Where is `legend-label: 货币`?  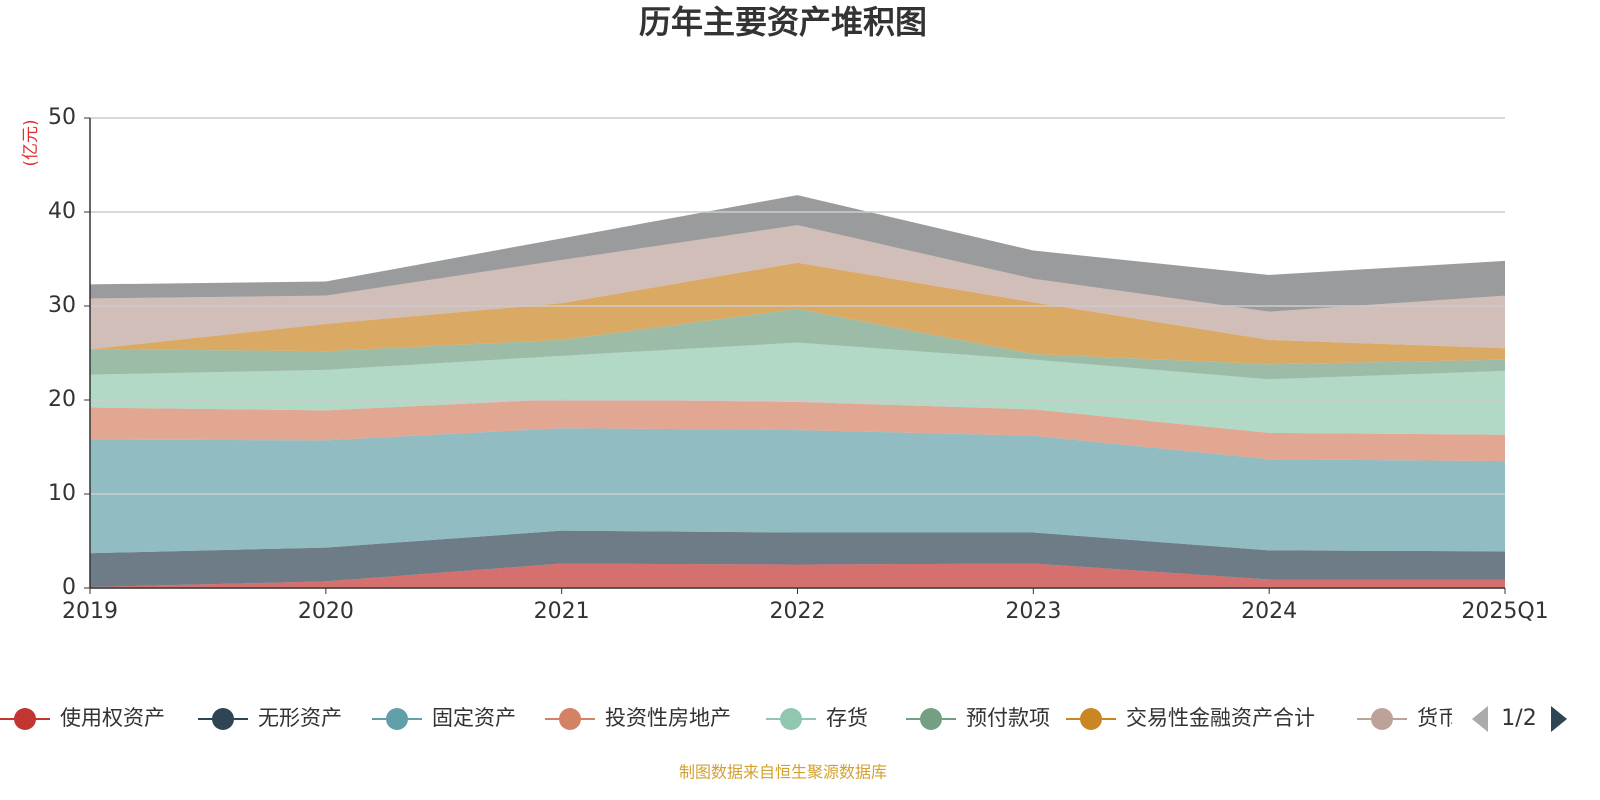
legend-label: 货币 is located at coordinates (1438, 718).